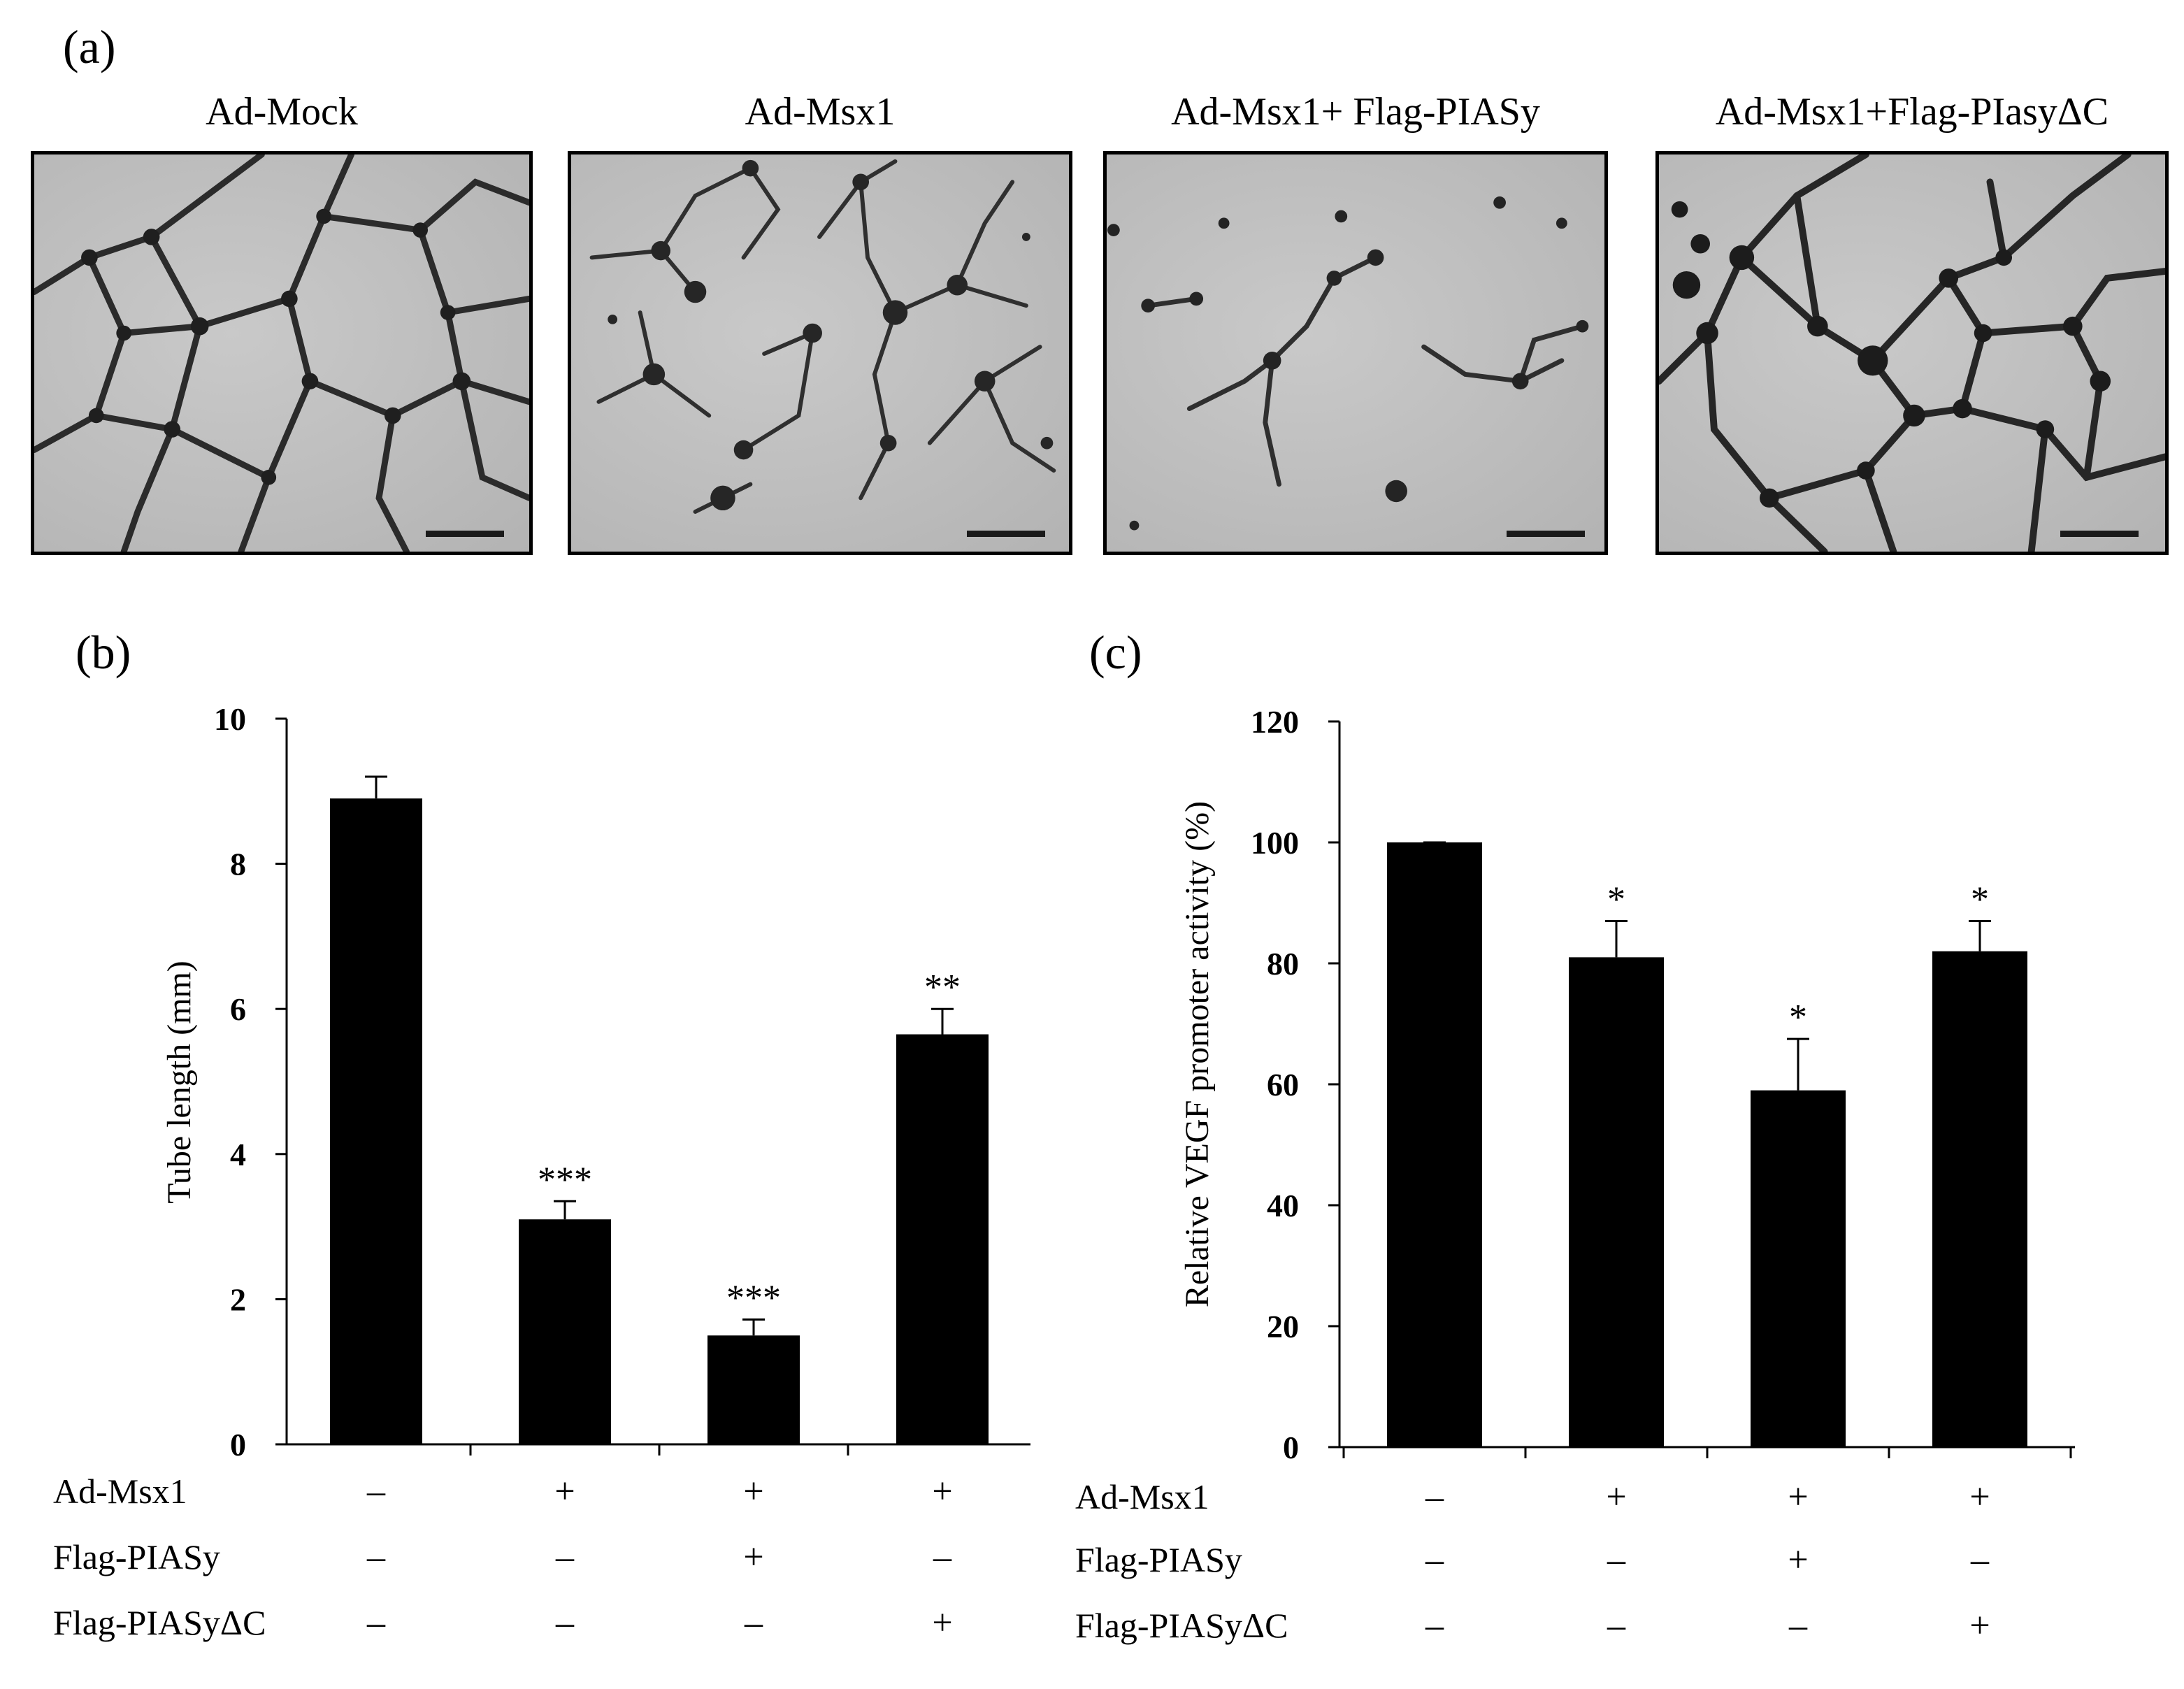  I want to click on image-title-ad-msx1: Ad-Msx1, so click(820, 112).